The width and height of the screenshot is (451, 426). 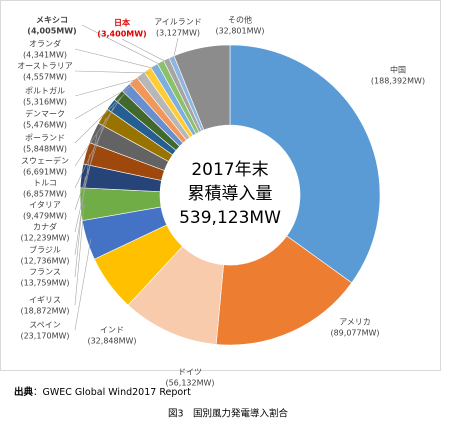 What do you see at coordinates (398, 81) in the screenshot?
I see `value-label: (188,392MW)` at bounding box center [398, 81].